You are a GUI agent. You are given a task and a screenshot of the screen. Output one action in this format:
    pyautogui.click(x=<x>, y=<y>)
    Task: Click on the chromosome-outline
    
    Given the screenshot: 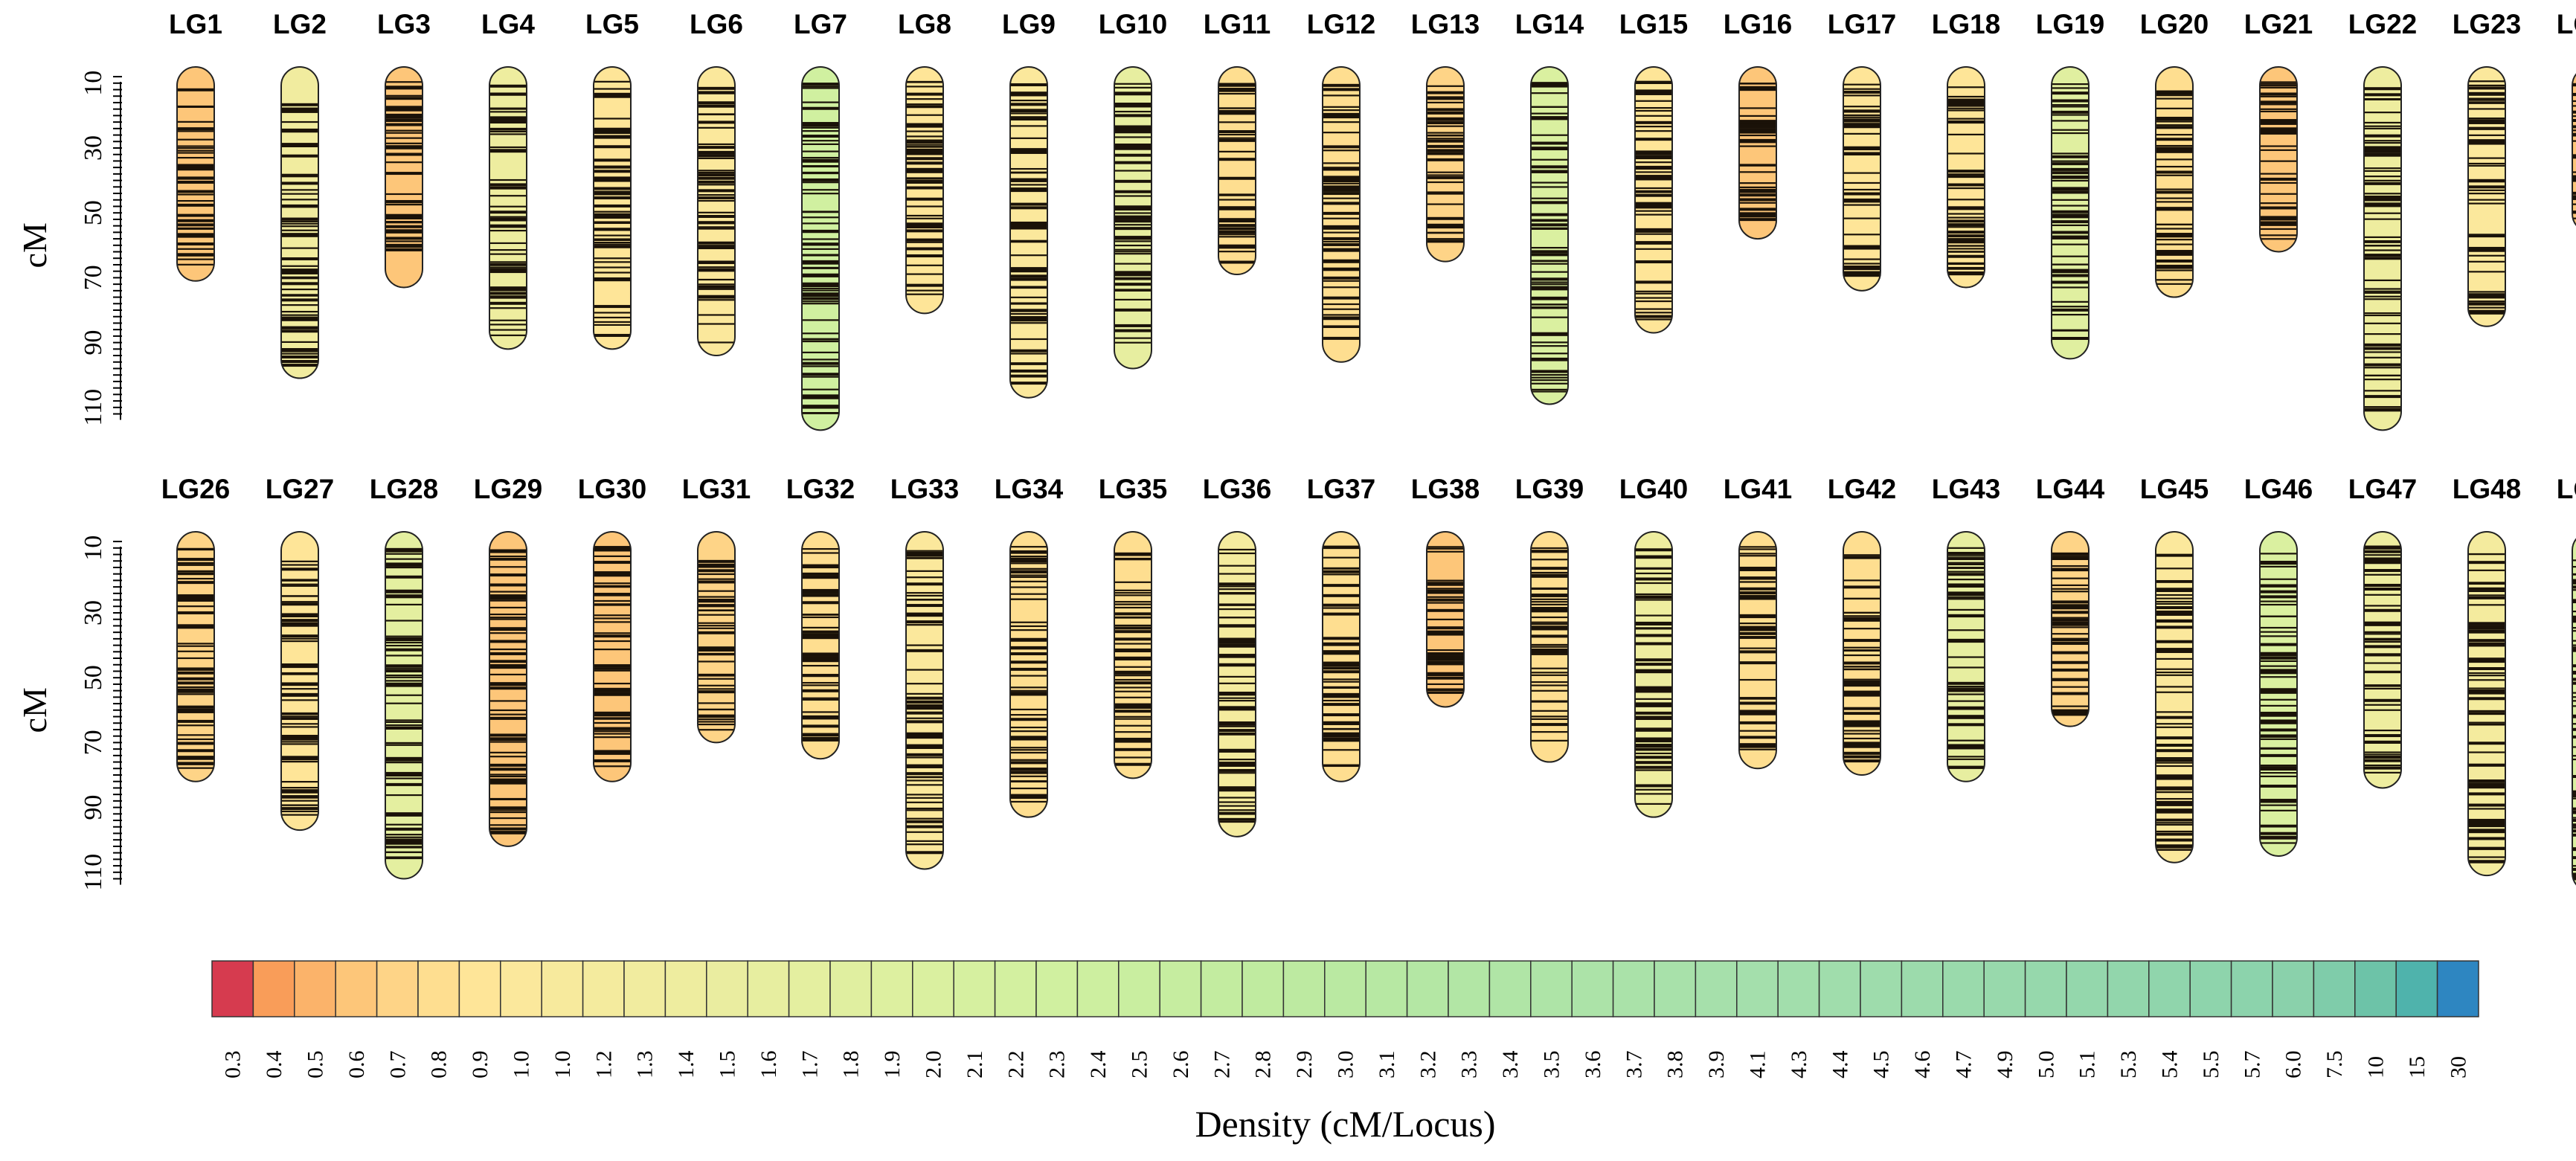 What is the action you would take?
    pyautogui.click(x=1966, y=656)
    